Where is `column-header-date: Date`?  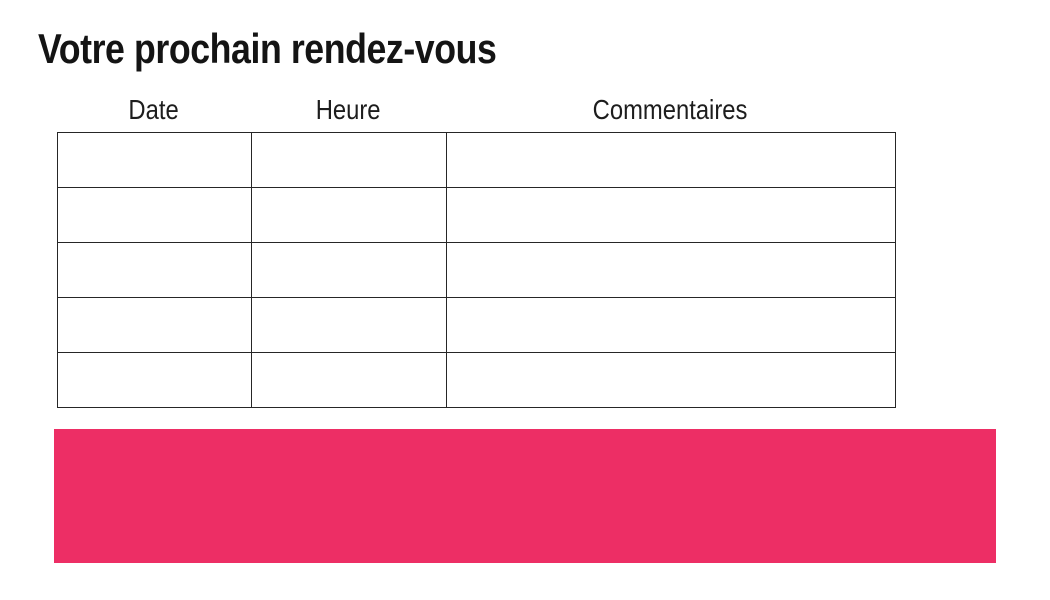 column-header-date: Date is located at coordinates (154, 110).